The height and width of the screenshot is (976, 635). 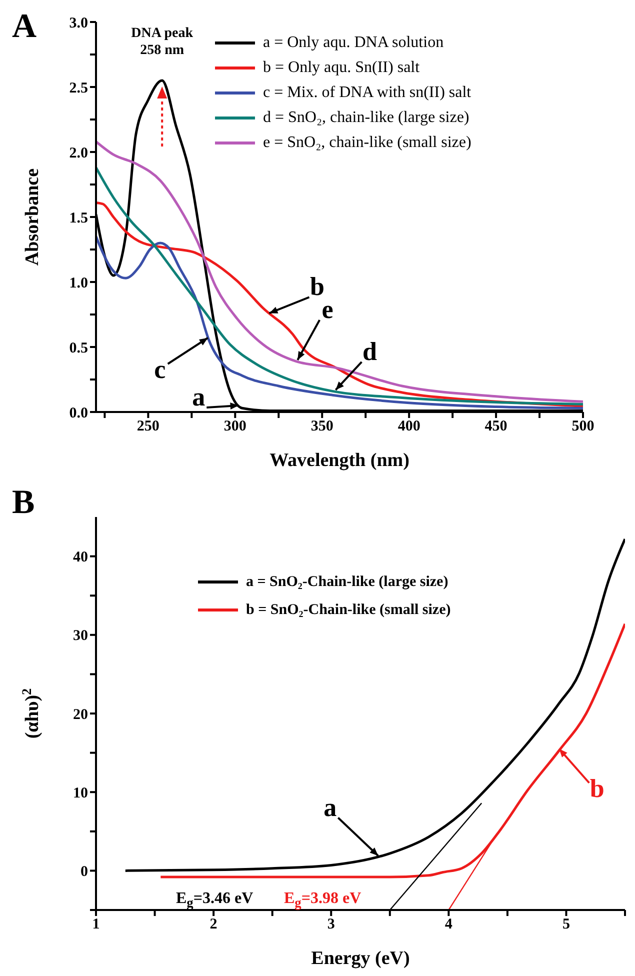 What do you see at coordinates (148, 426) in the screenshot?
I see `x-tick-label: 250` at bounding box center [148, 426].